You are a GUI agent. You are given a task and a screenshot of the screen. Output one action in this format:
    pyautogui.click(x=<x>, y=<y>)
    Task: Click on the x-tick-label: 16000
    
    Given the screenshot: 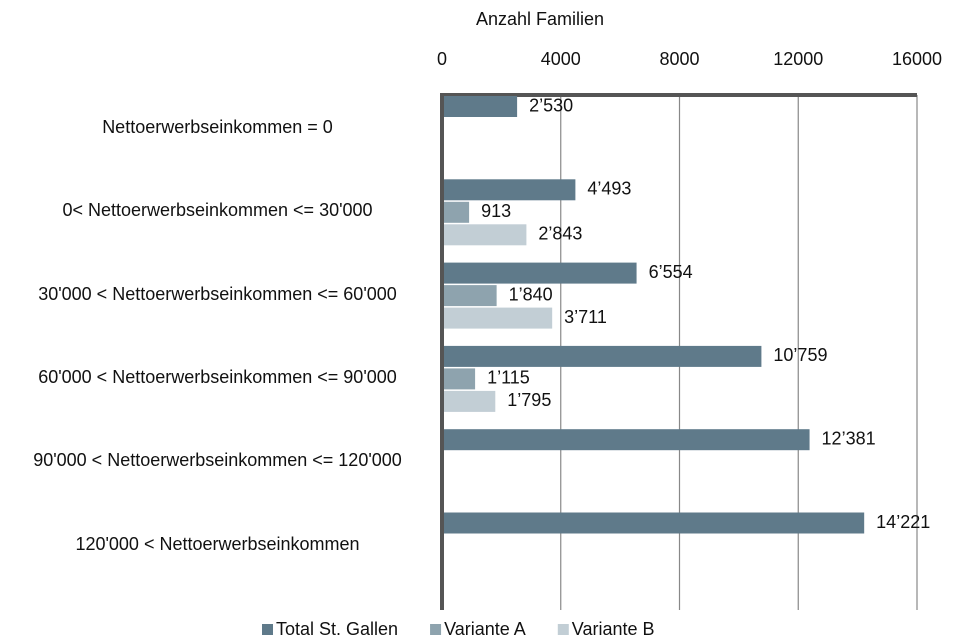 What is the action you would take?
    pyautogui.click(x=917, y=59)
    